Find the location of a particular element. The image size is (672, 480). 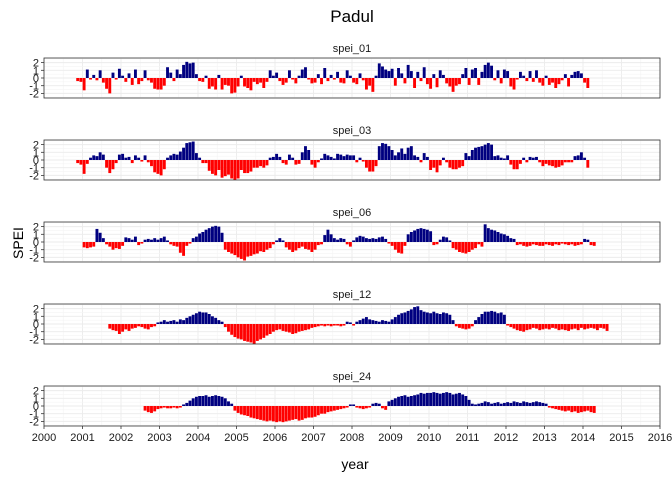

y-tick-label: 2 is located at coordinates (36, 228).